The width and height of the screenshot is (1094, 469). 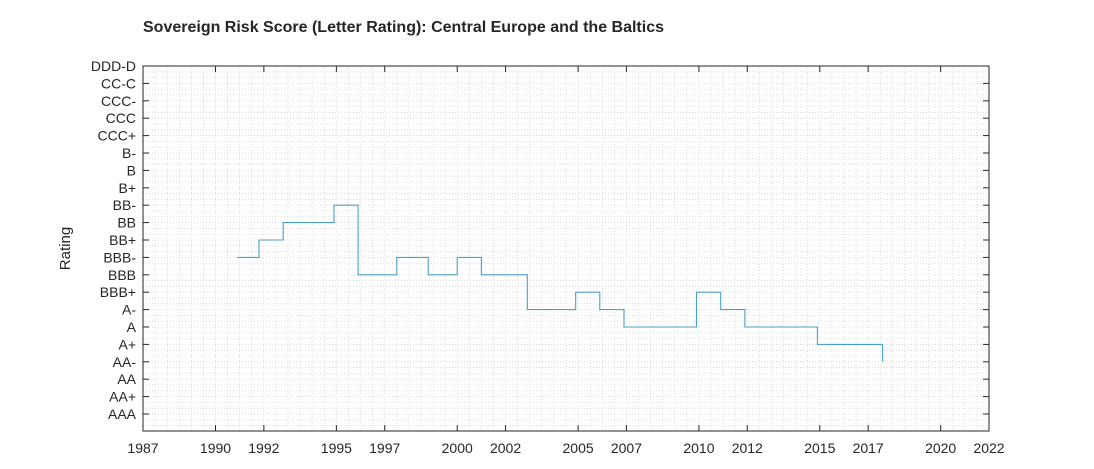 I want to click on x-tick-label: 2000, so click(x=457, y=448).